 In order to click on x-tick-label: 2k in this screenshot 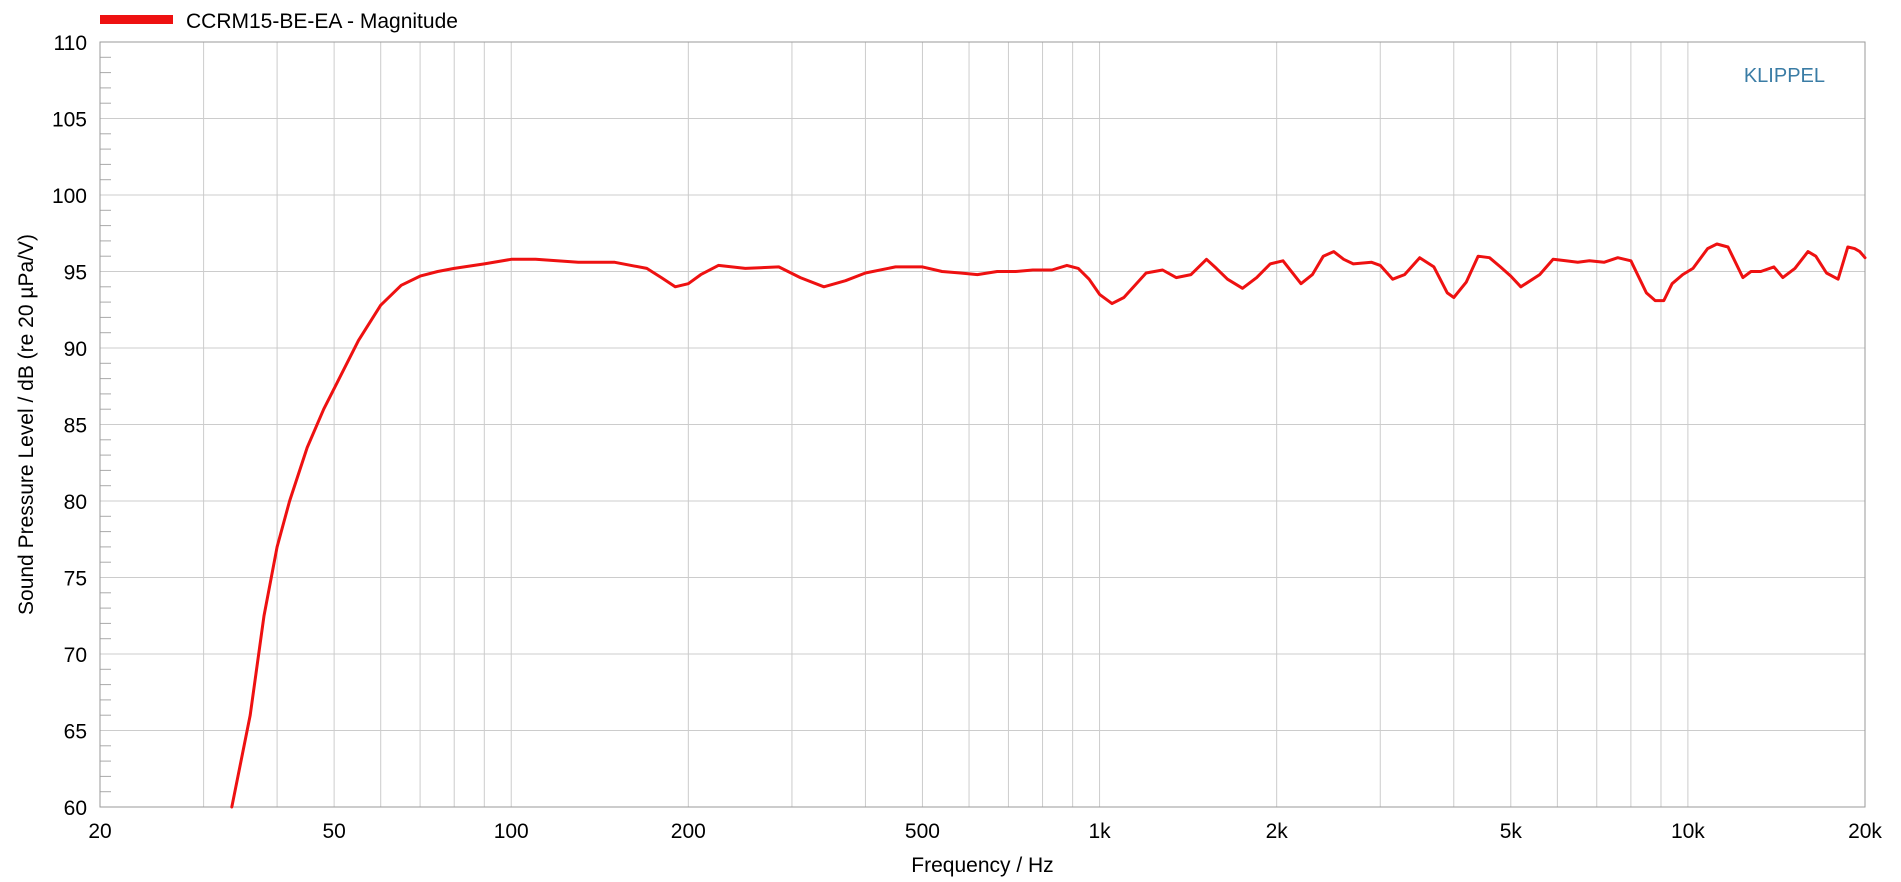, I will do `click(1277, 831)`.